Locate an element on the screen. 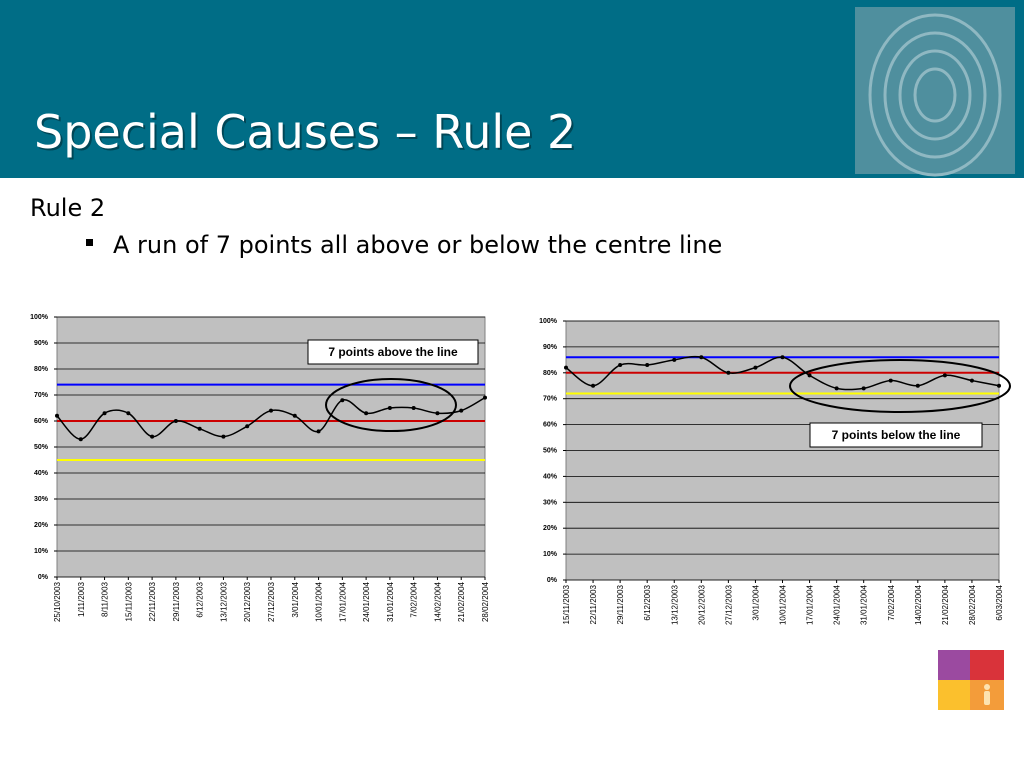 This screenshot has width=1024, height=768. body-heading: Rule 2 is located at coordinates (67, 208).